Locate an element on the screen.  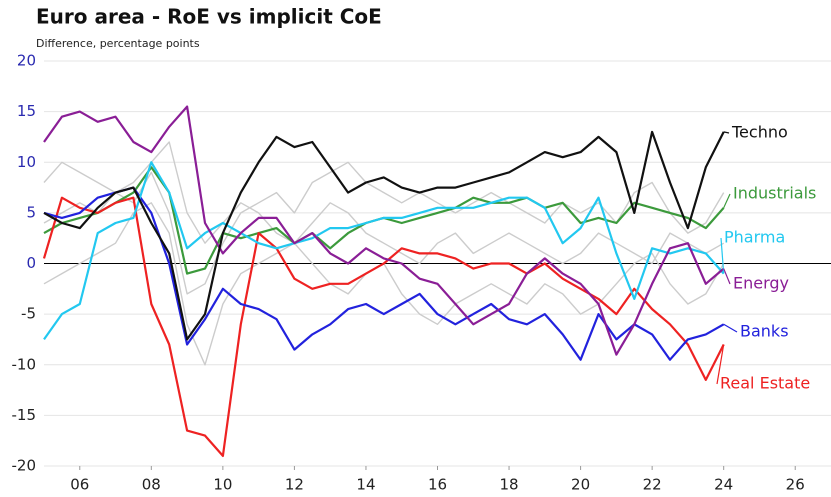
x-tick-label: 08 is located at coordinates (151, 485).